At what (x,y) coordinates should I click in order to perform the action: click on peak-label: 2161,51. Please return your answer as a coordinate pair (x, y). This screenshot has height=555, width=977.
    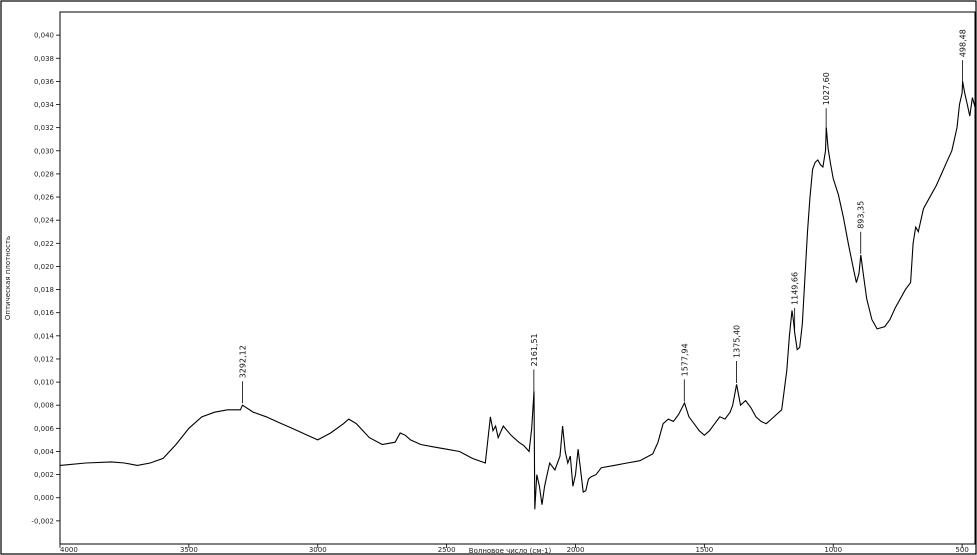
    Looking at the image, I should click on (534, 349).